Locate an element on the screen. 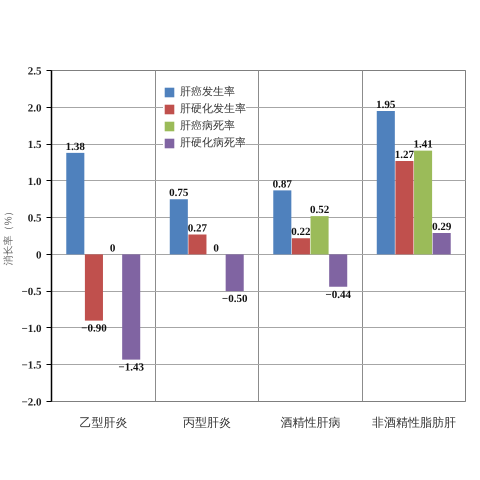 This screenshot has height=480, width=480. y-axis-title: 消长率（%） is located at coordinates (8, 236).